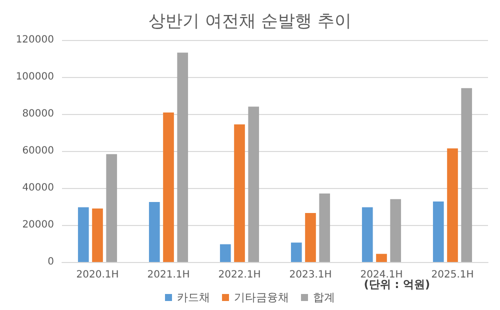  I want to click on y-tick-label: 80000, so click(38, 114).